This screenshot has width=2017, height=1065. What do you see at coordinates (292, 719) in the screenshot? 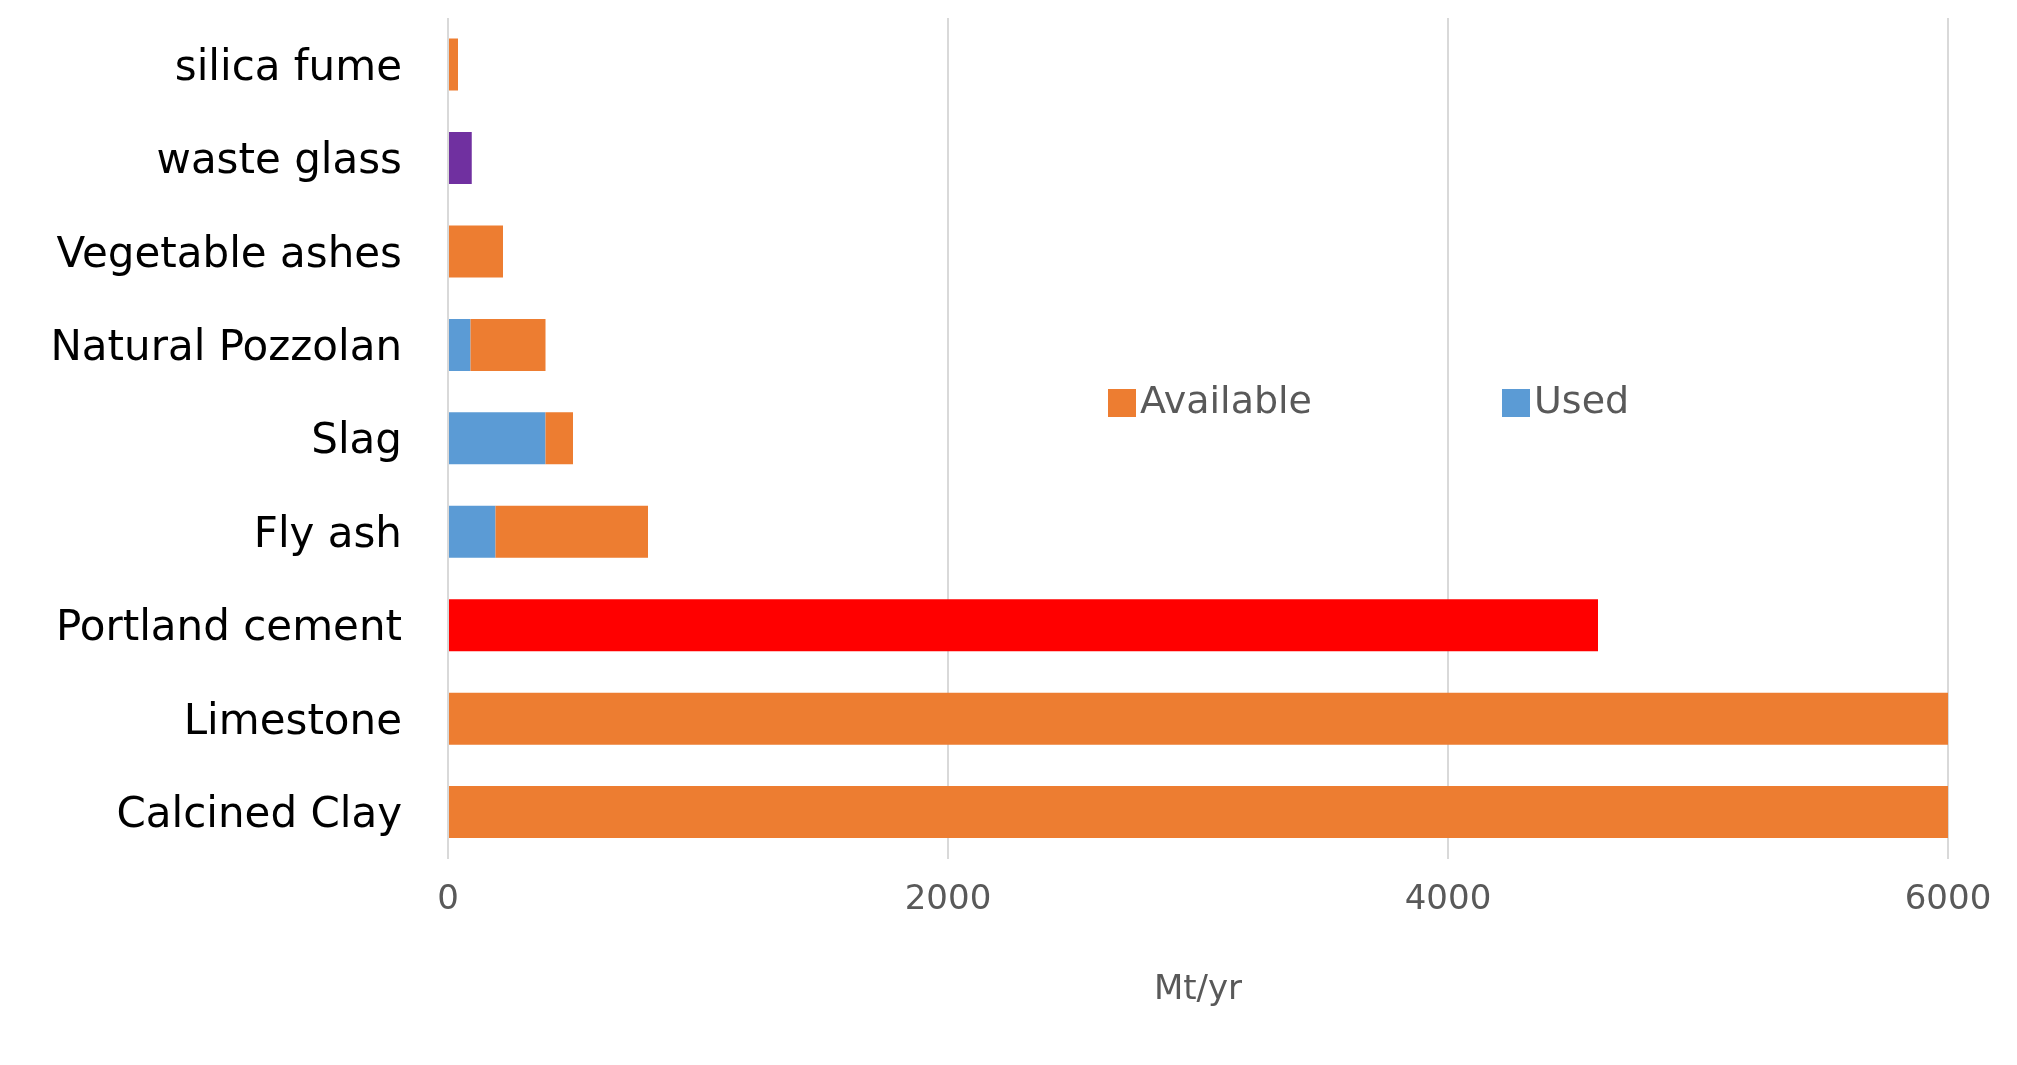
I see `y-tick-label: Limestone` at bounding box center [292, 719].